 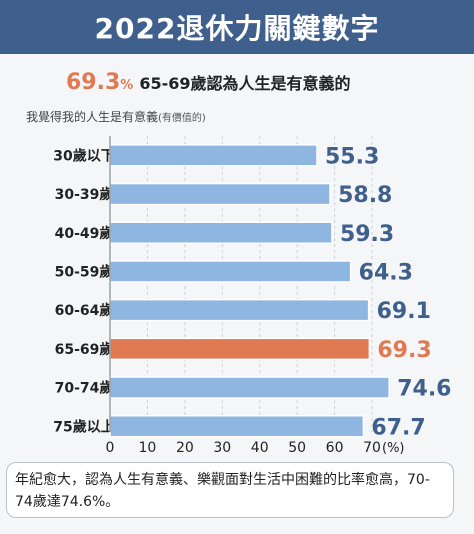 I want to click on title-text: 2022退休力關鍵數字, so click(x=237, y=28).